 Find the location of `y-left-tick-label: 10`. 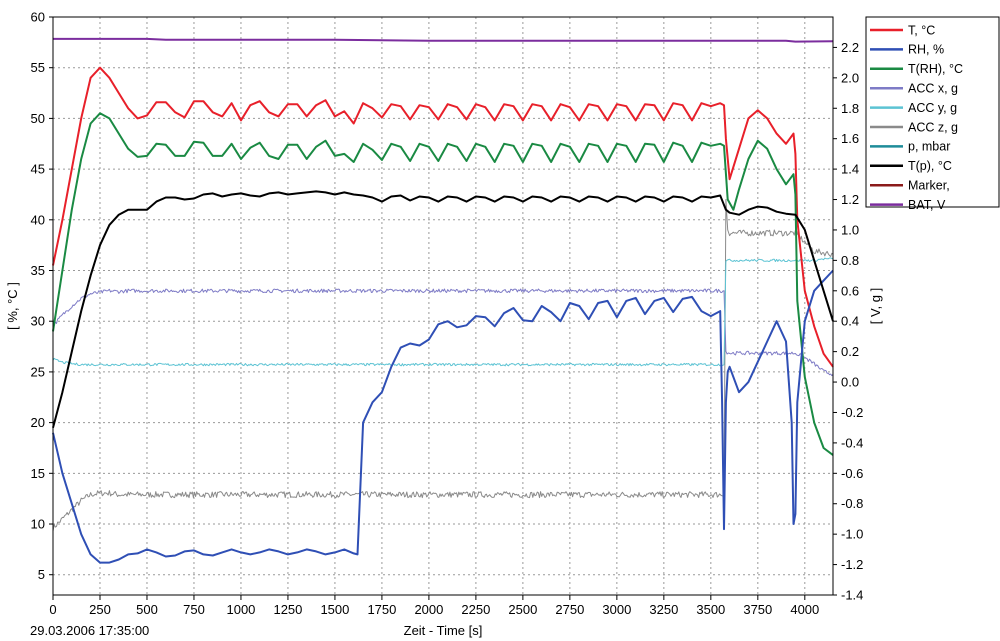

y-left-tick-label: 10 is located at coordinates (38, 524).